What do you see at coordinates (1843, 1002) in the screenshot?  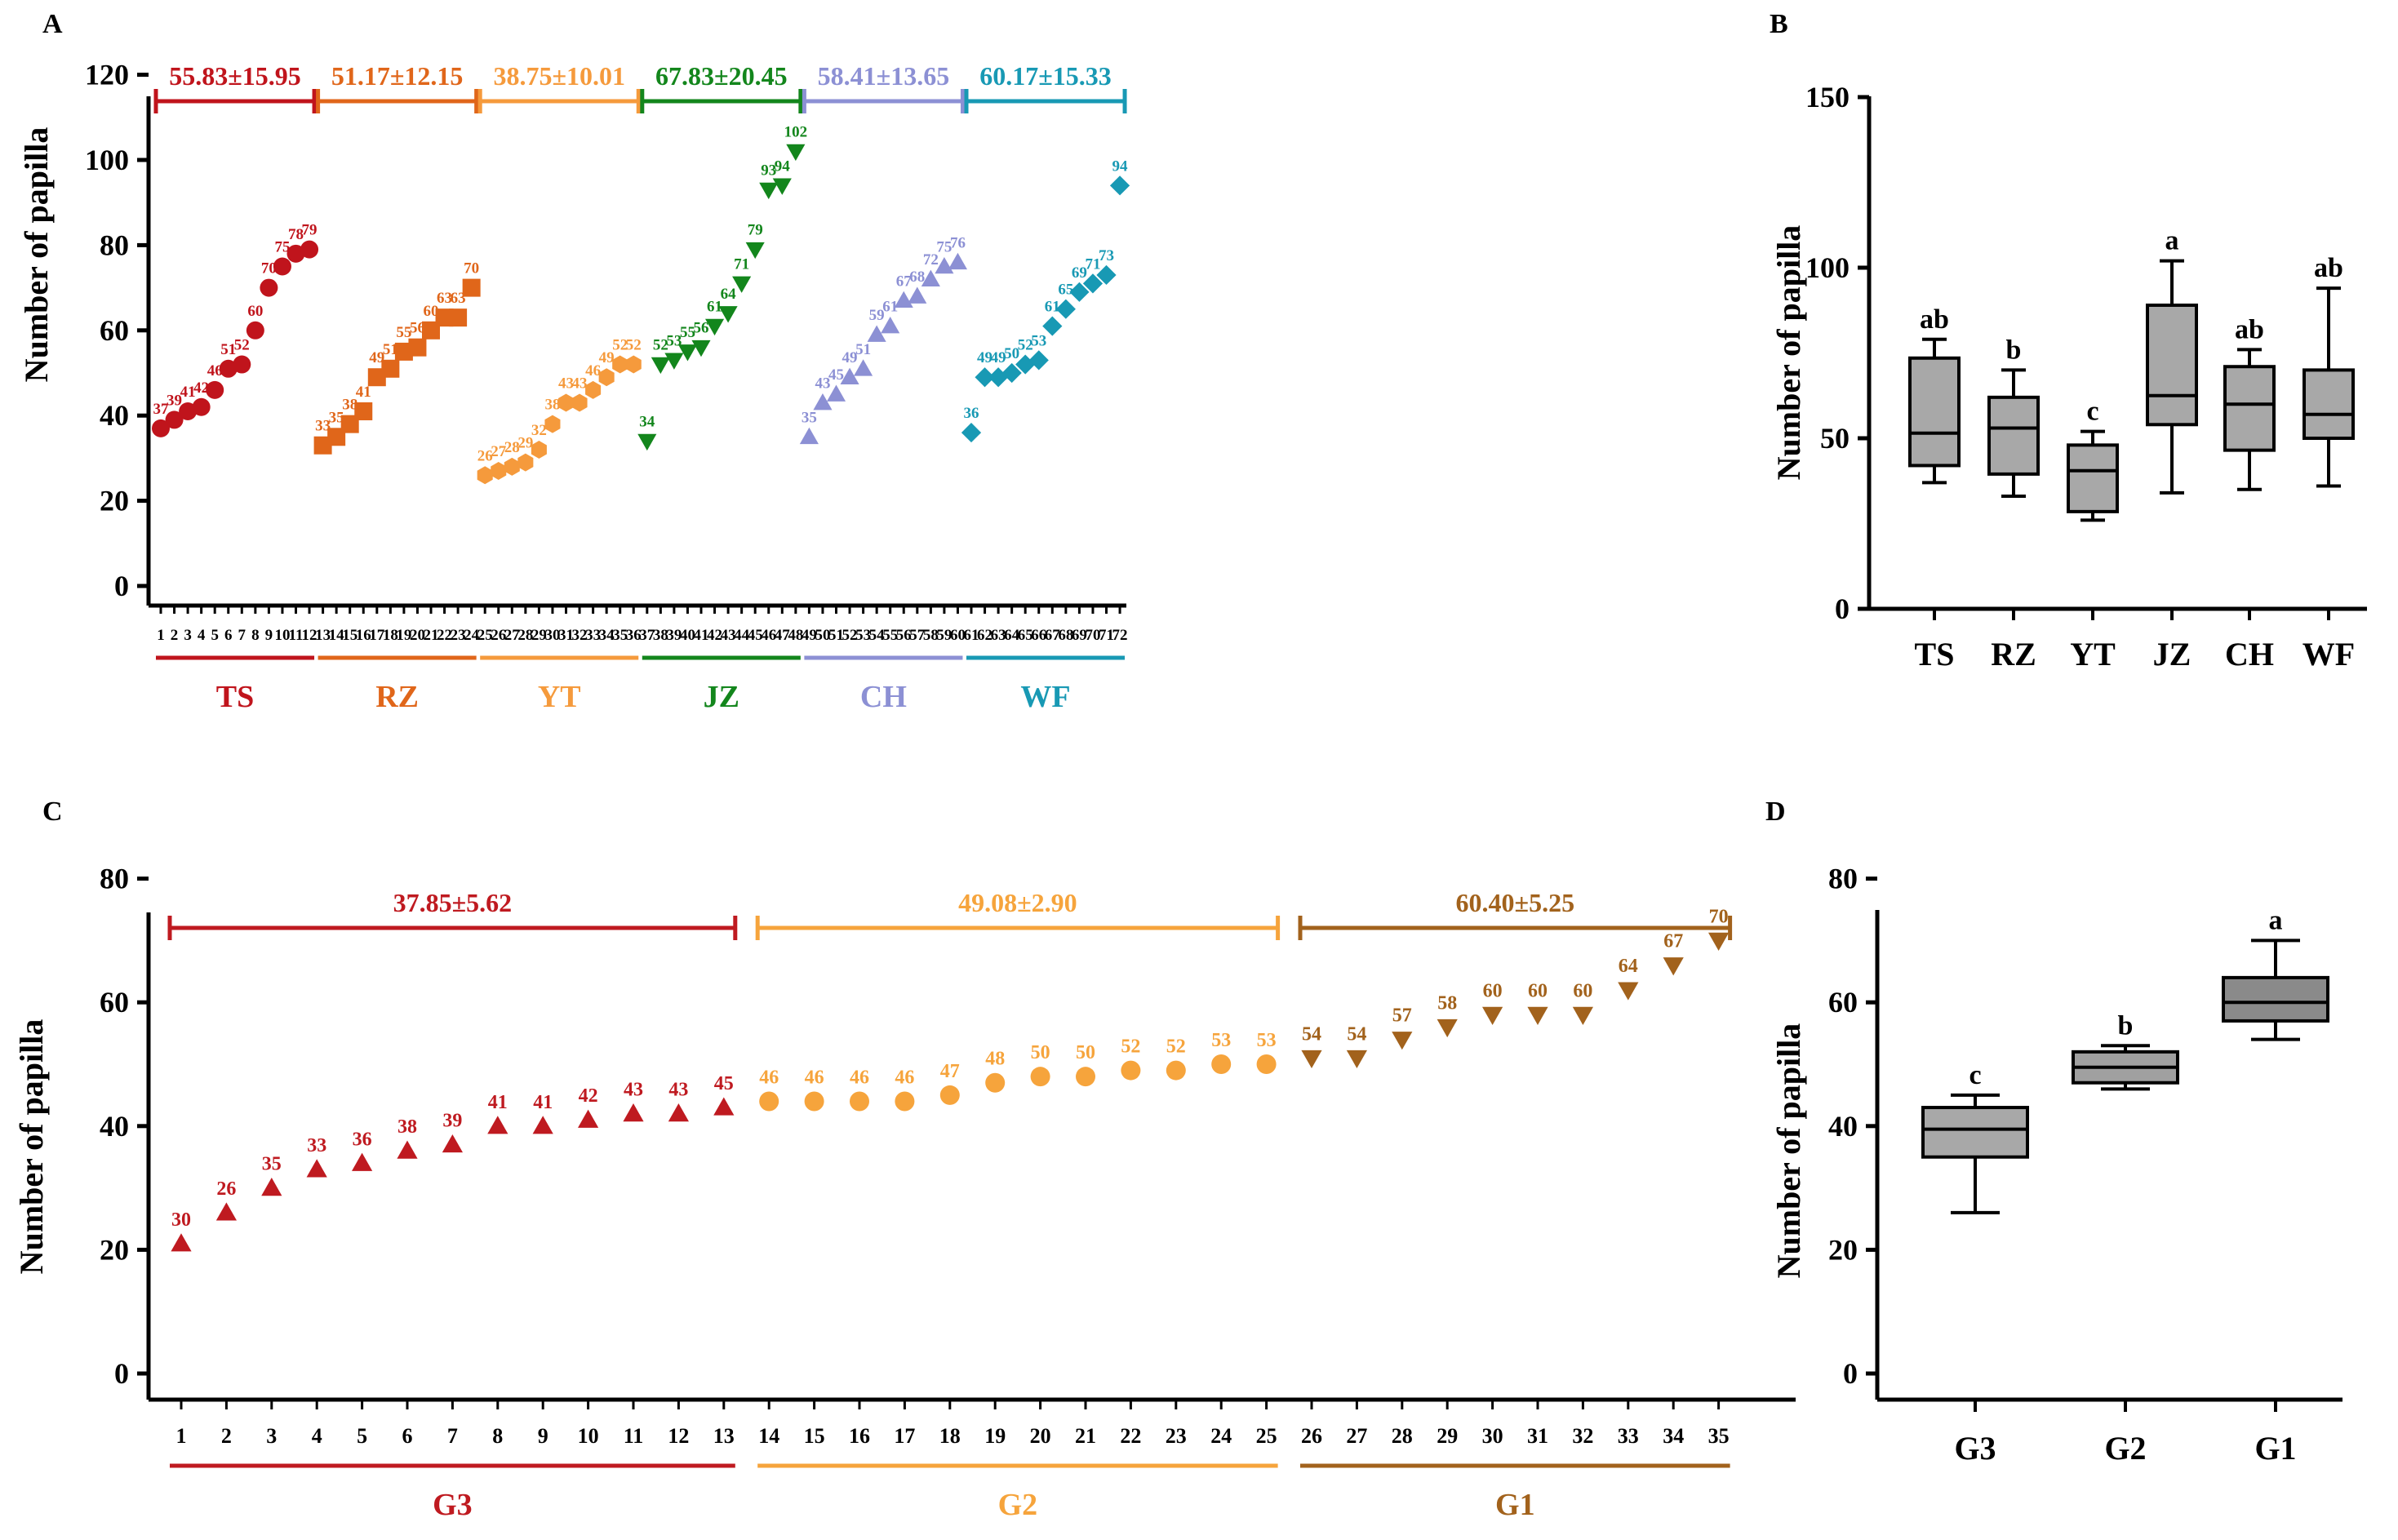 I see `y-tick-label: 60` at bounding box center [1843, 1002].